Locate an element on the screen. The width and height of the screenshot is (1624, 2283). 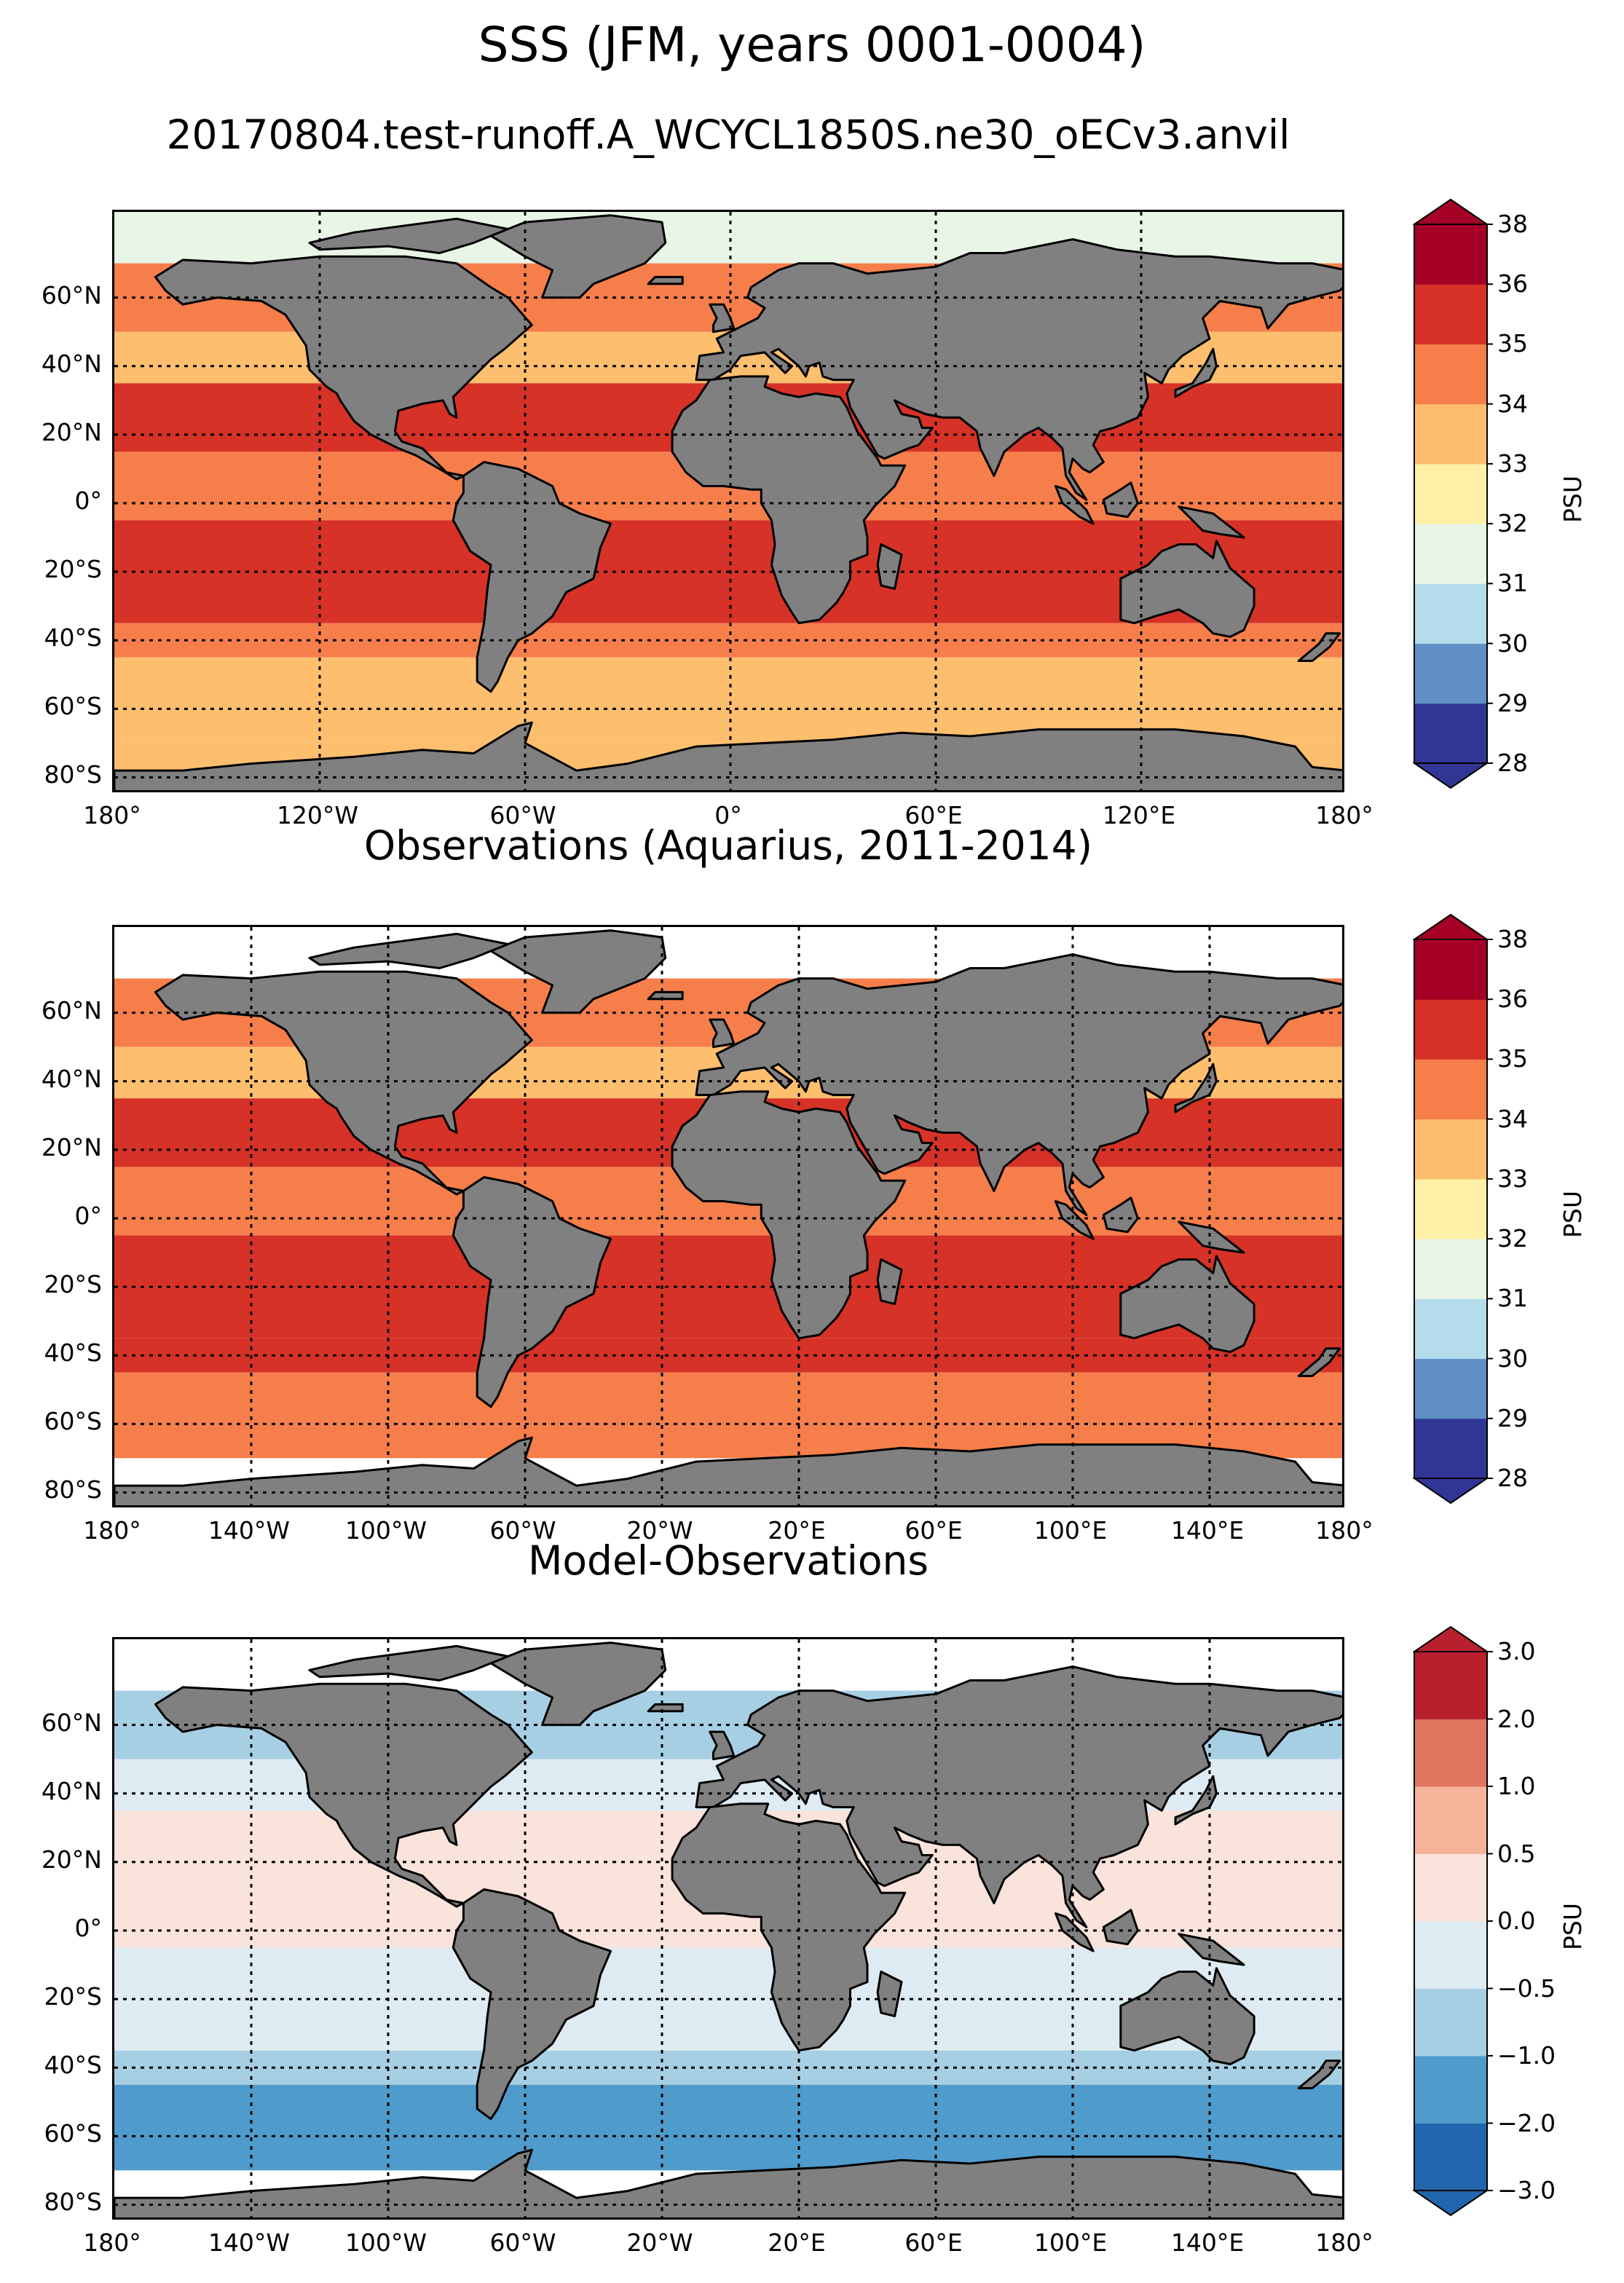
figure-title: SSS (JFM, years 0001-0004) is located at coordinates (812, 45).